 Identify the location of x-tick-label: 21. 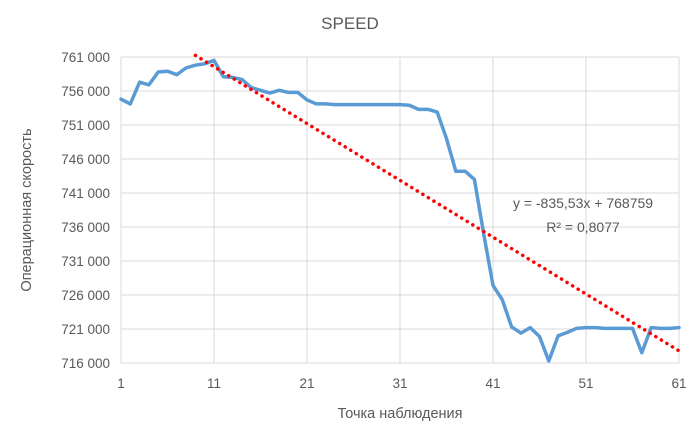
(306, 383).